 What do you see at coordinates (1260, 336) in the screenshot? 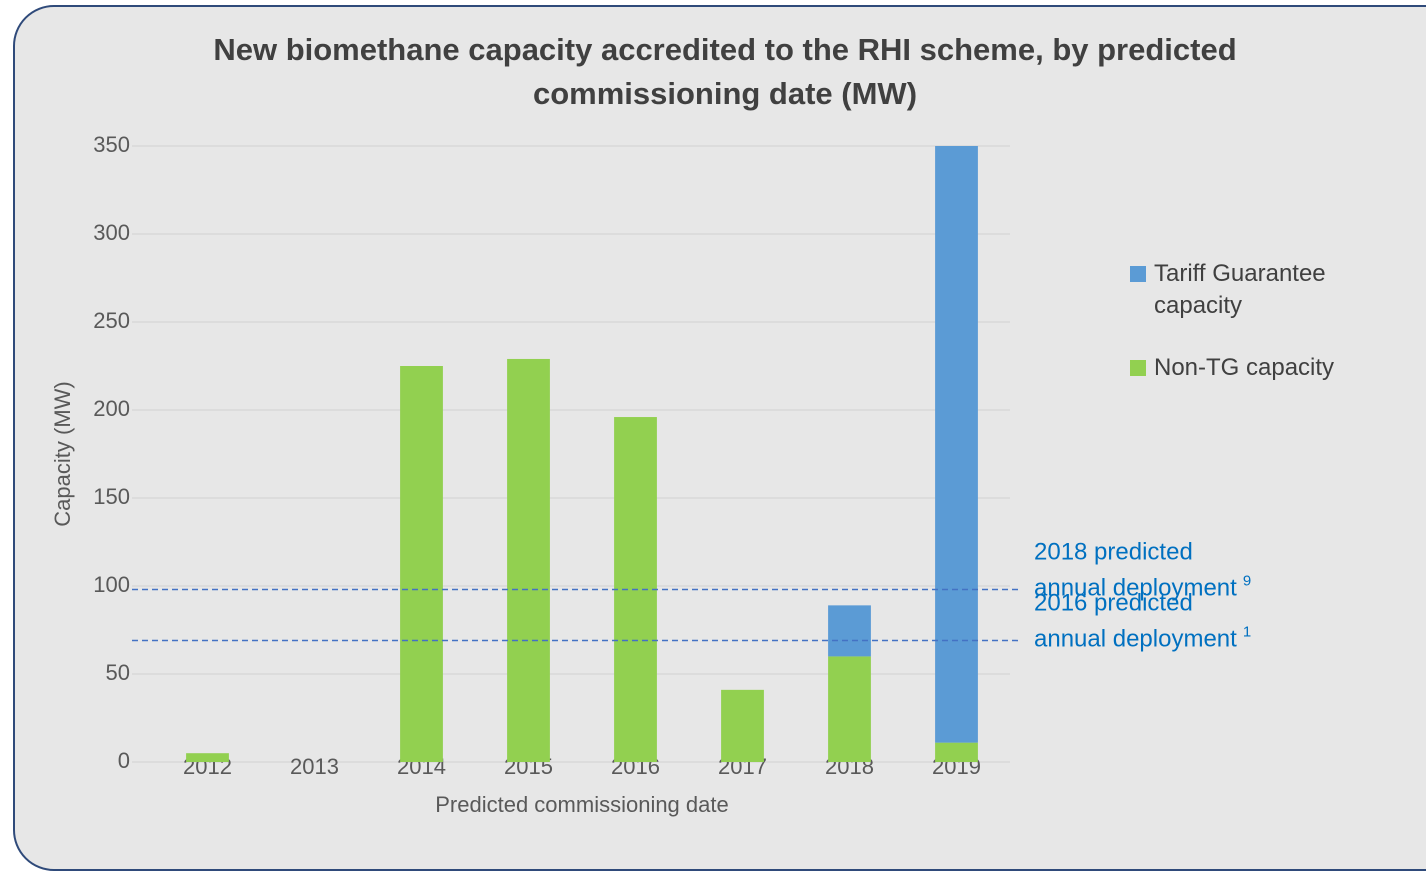
I see `legend: Tariff Guarantee capacity Non-TG capacity` at bounding box center [1260, 336].